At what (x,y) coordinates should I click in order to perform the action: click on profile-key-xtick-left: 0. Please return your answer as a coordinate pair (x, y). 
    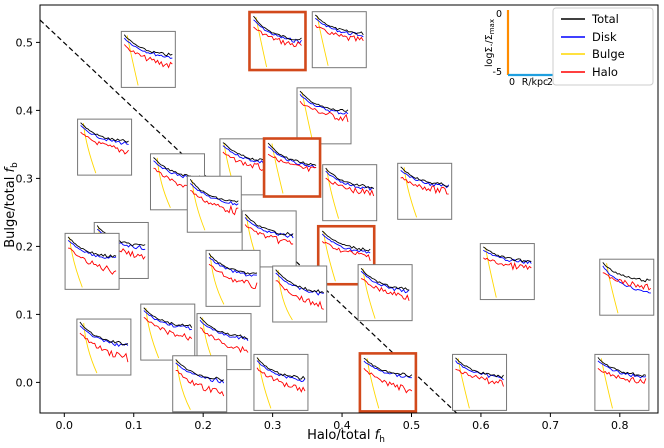
    Looking at the image, I should click on (512, 82).